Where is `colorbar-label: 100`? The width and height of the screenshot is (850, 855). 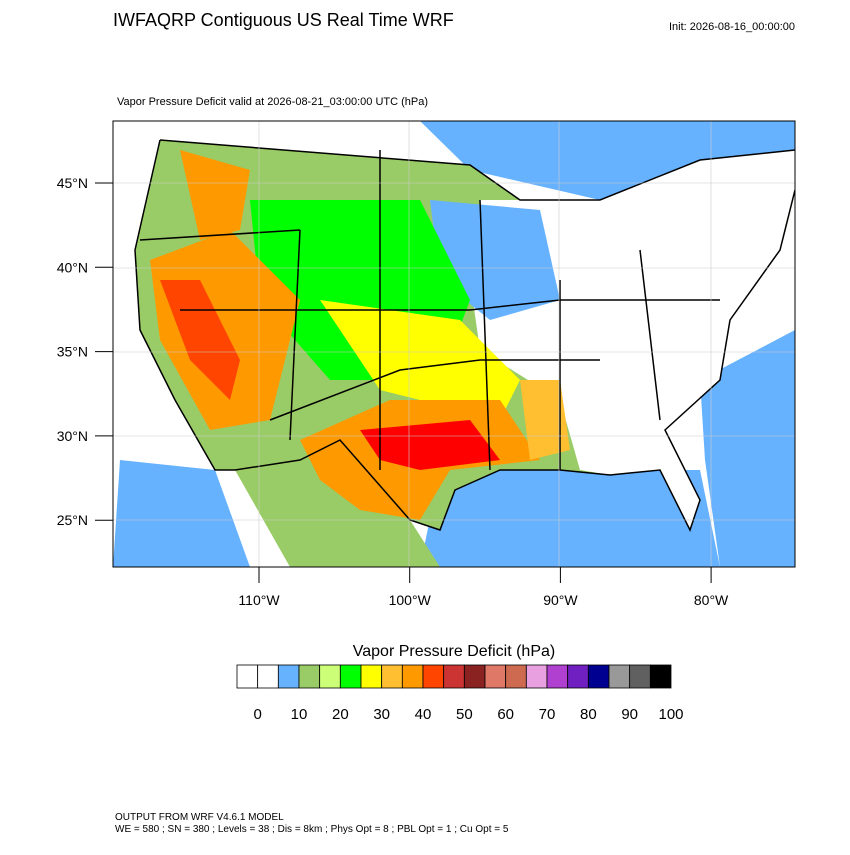
colorbar-label: 100 is located at coordinates (670, 714).